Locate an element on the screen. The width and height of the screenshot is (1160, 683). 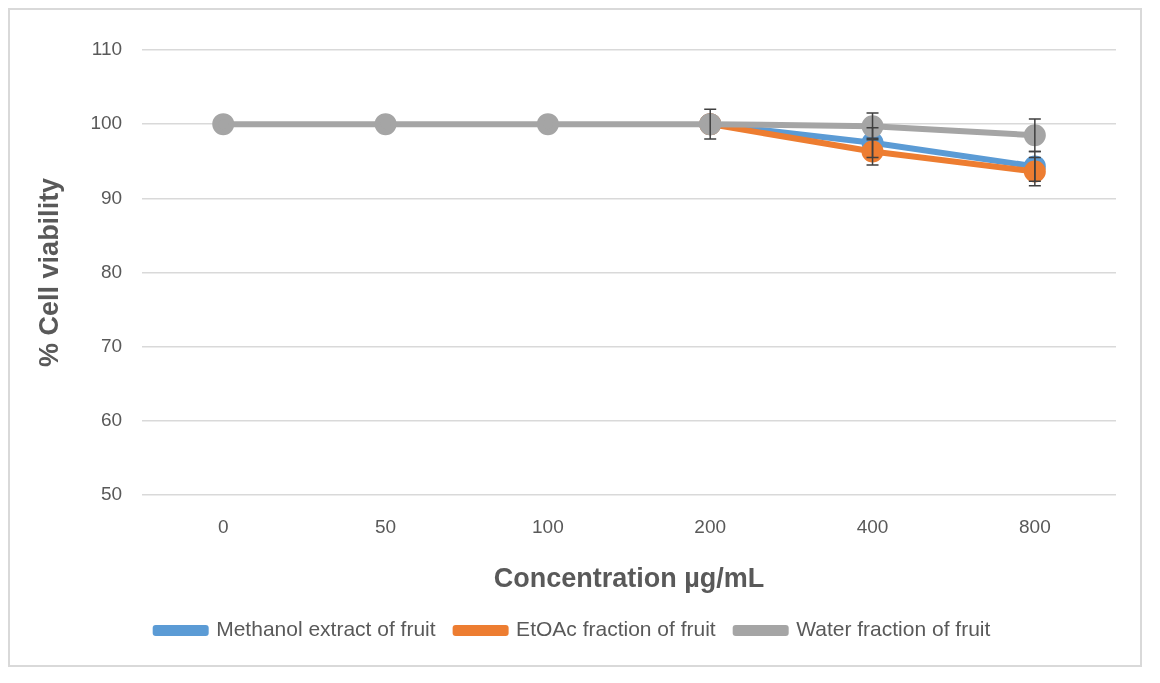
x-axis-title: Concentration µg/mL is located at coordinates (629, 578).